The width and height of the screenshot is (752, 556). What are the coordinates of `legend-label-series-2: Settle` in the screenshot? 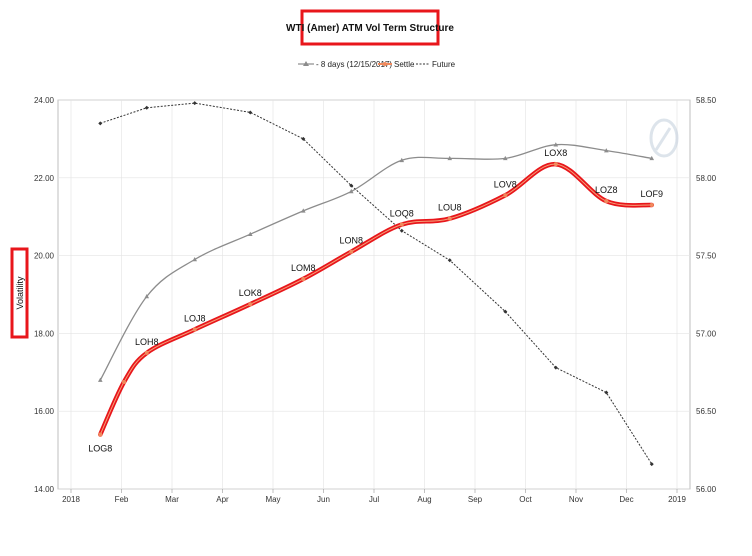 It's located at (404, 64).